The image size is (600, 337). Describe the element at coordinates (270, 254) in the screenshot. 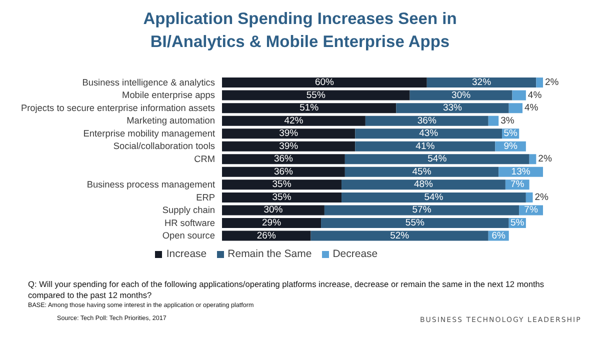

I see `legend-label: Remain the Same` at that location.